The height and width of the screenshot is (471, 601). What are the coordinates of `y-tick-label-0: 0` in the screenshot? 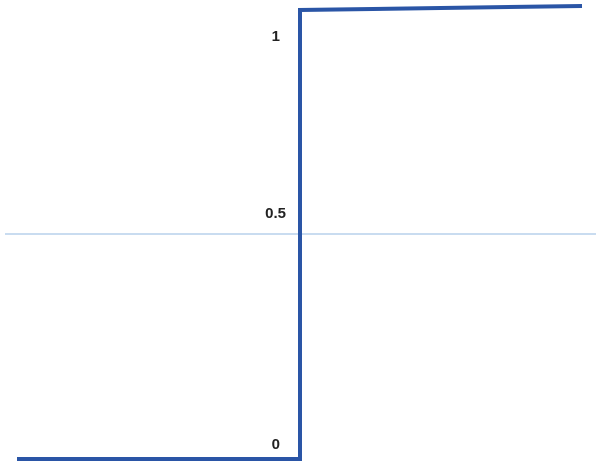 It's located at (276, 444).